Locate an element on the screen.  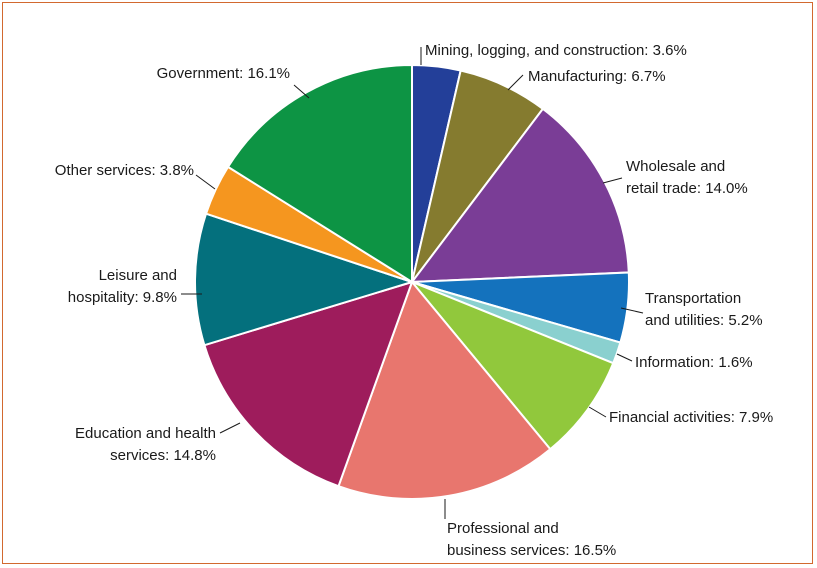
slice-label: Leisure and hospitality: 9.8% is located at coordinates (122, 286).